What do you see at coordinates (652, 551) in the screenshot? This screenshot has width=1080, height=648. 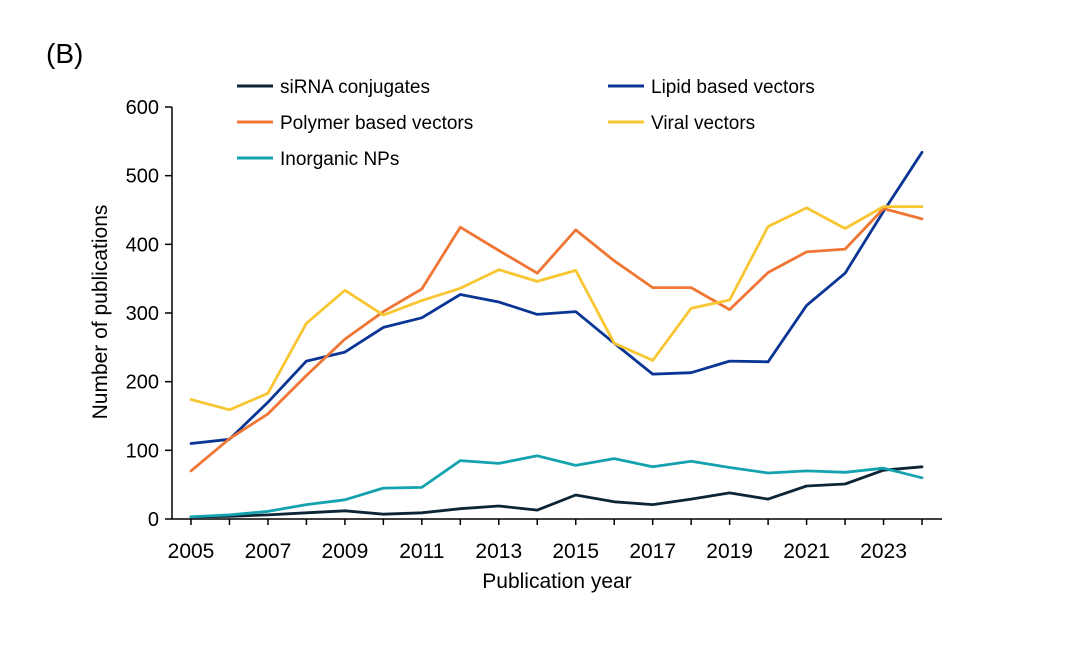 I see `x-tick-label: 2017` at bounding box center [652, 551].